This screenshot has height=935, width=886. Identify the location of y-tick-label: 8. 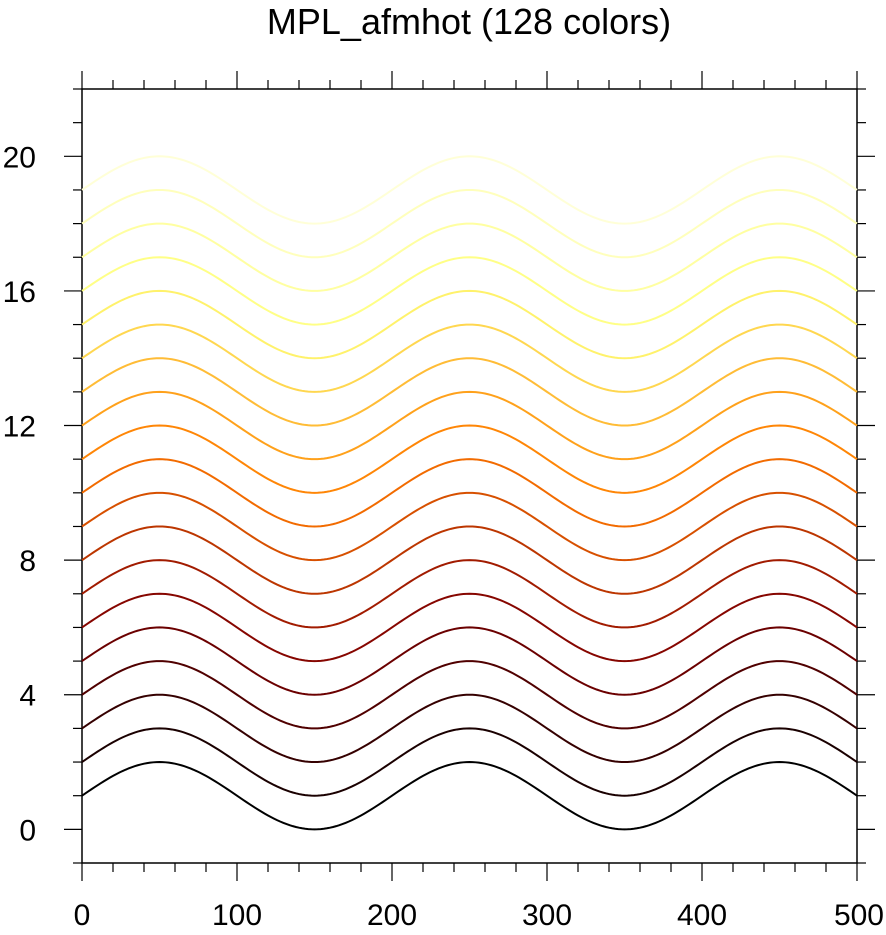
(27, 561).